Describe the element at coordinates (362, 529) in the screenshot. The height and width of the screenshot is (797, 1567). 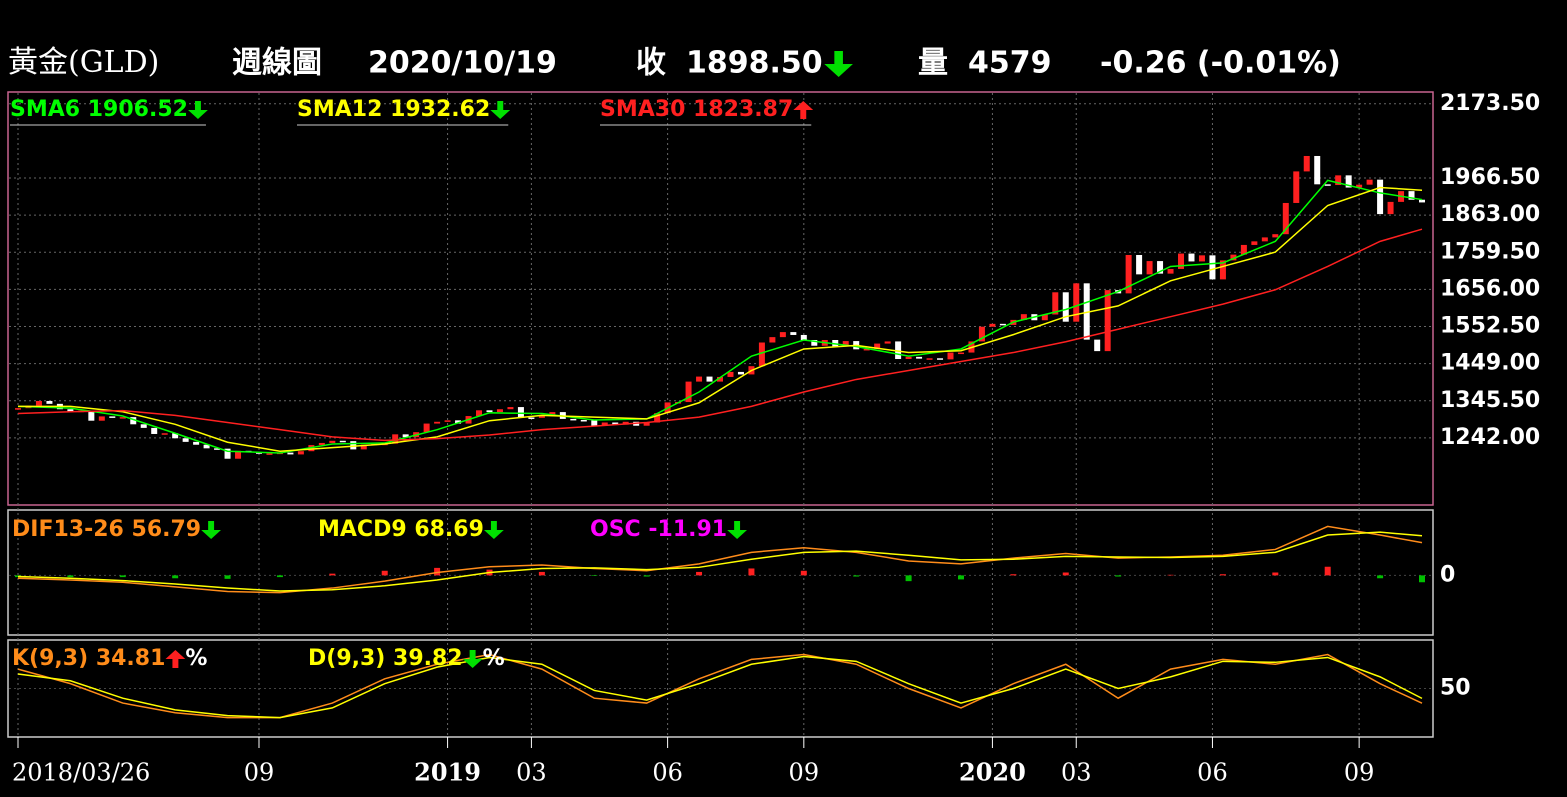
I see `legend-name: MACD9` at that location.